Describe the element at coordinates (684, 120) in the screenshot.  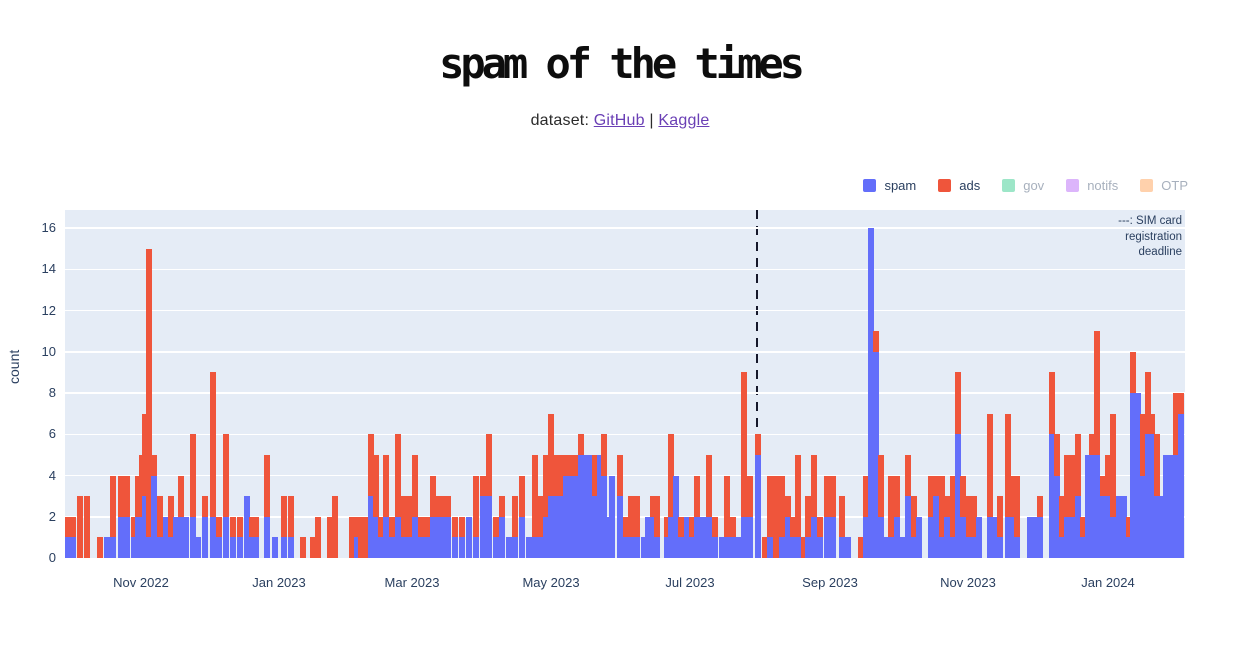
I see `kaggle-link: Kaggle` at that location.